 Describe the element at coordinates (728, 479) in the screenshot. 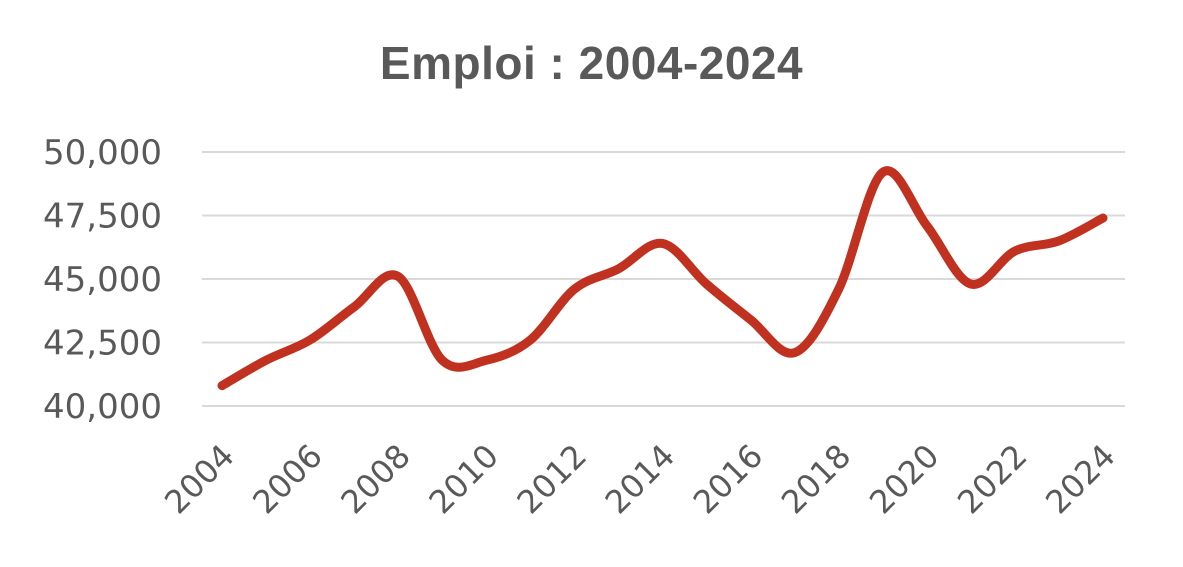

I see `x-tick-label: 2016` at that location.